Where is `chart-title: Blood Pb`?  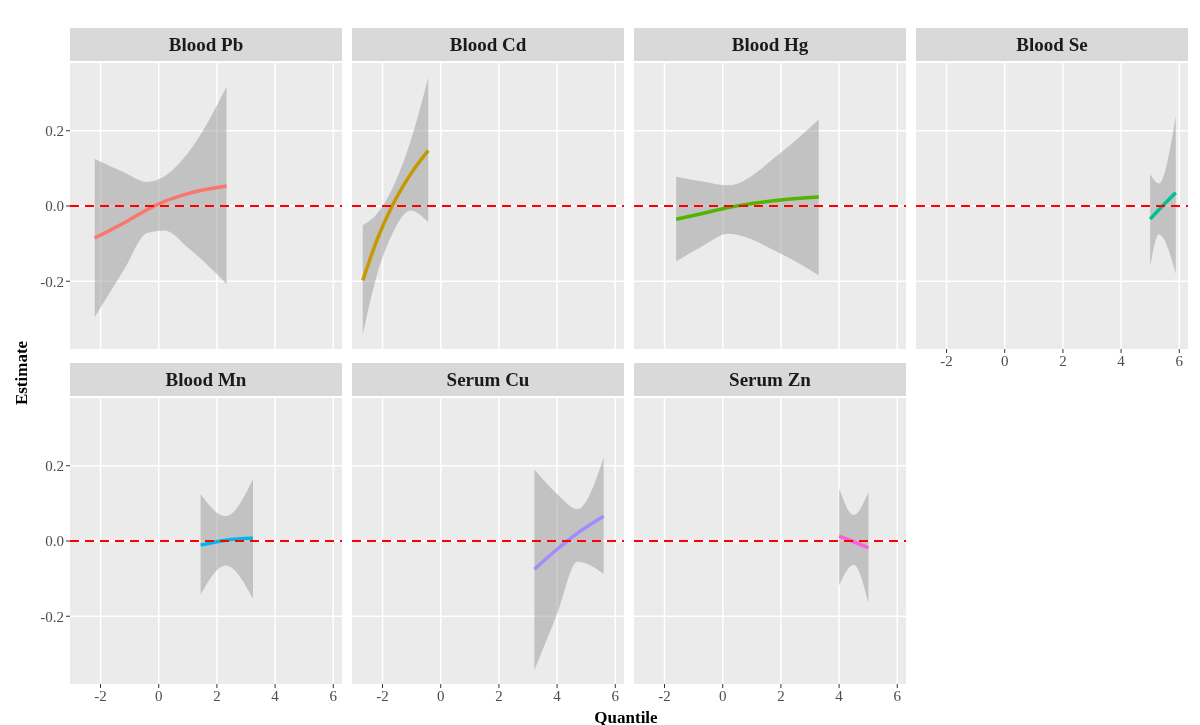 chart-title: Blood Pb is located at coordinates (206, 44).